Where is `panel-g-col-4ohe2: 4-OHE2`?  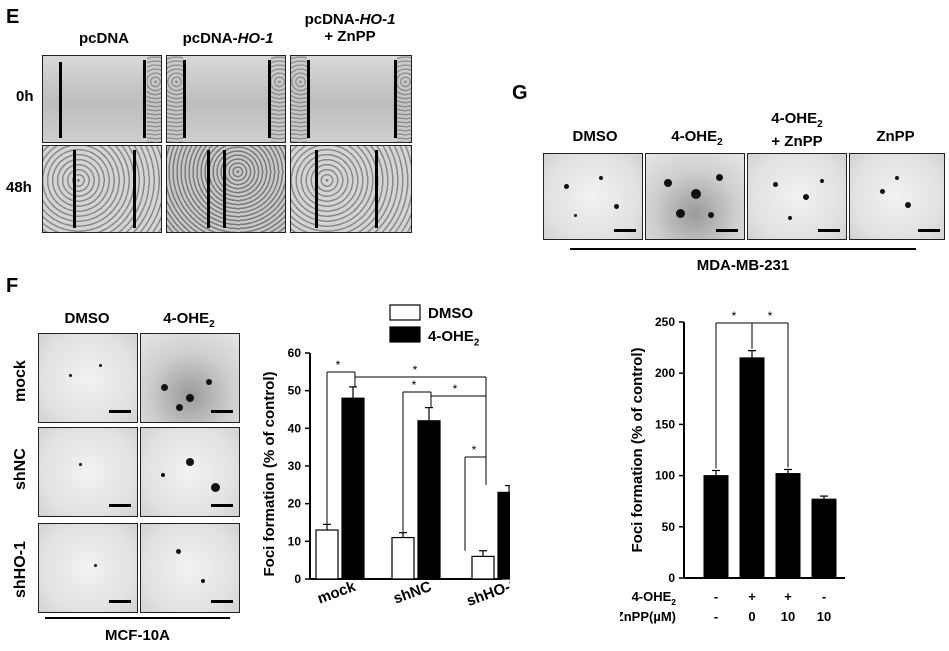
panel-g-col-4ohe2: 4-OHE2 is located at coordinates (697, 138).